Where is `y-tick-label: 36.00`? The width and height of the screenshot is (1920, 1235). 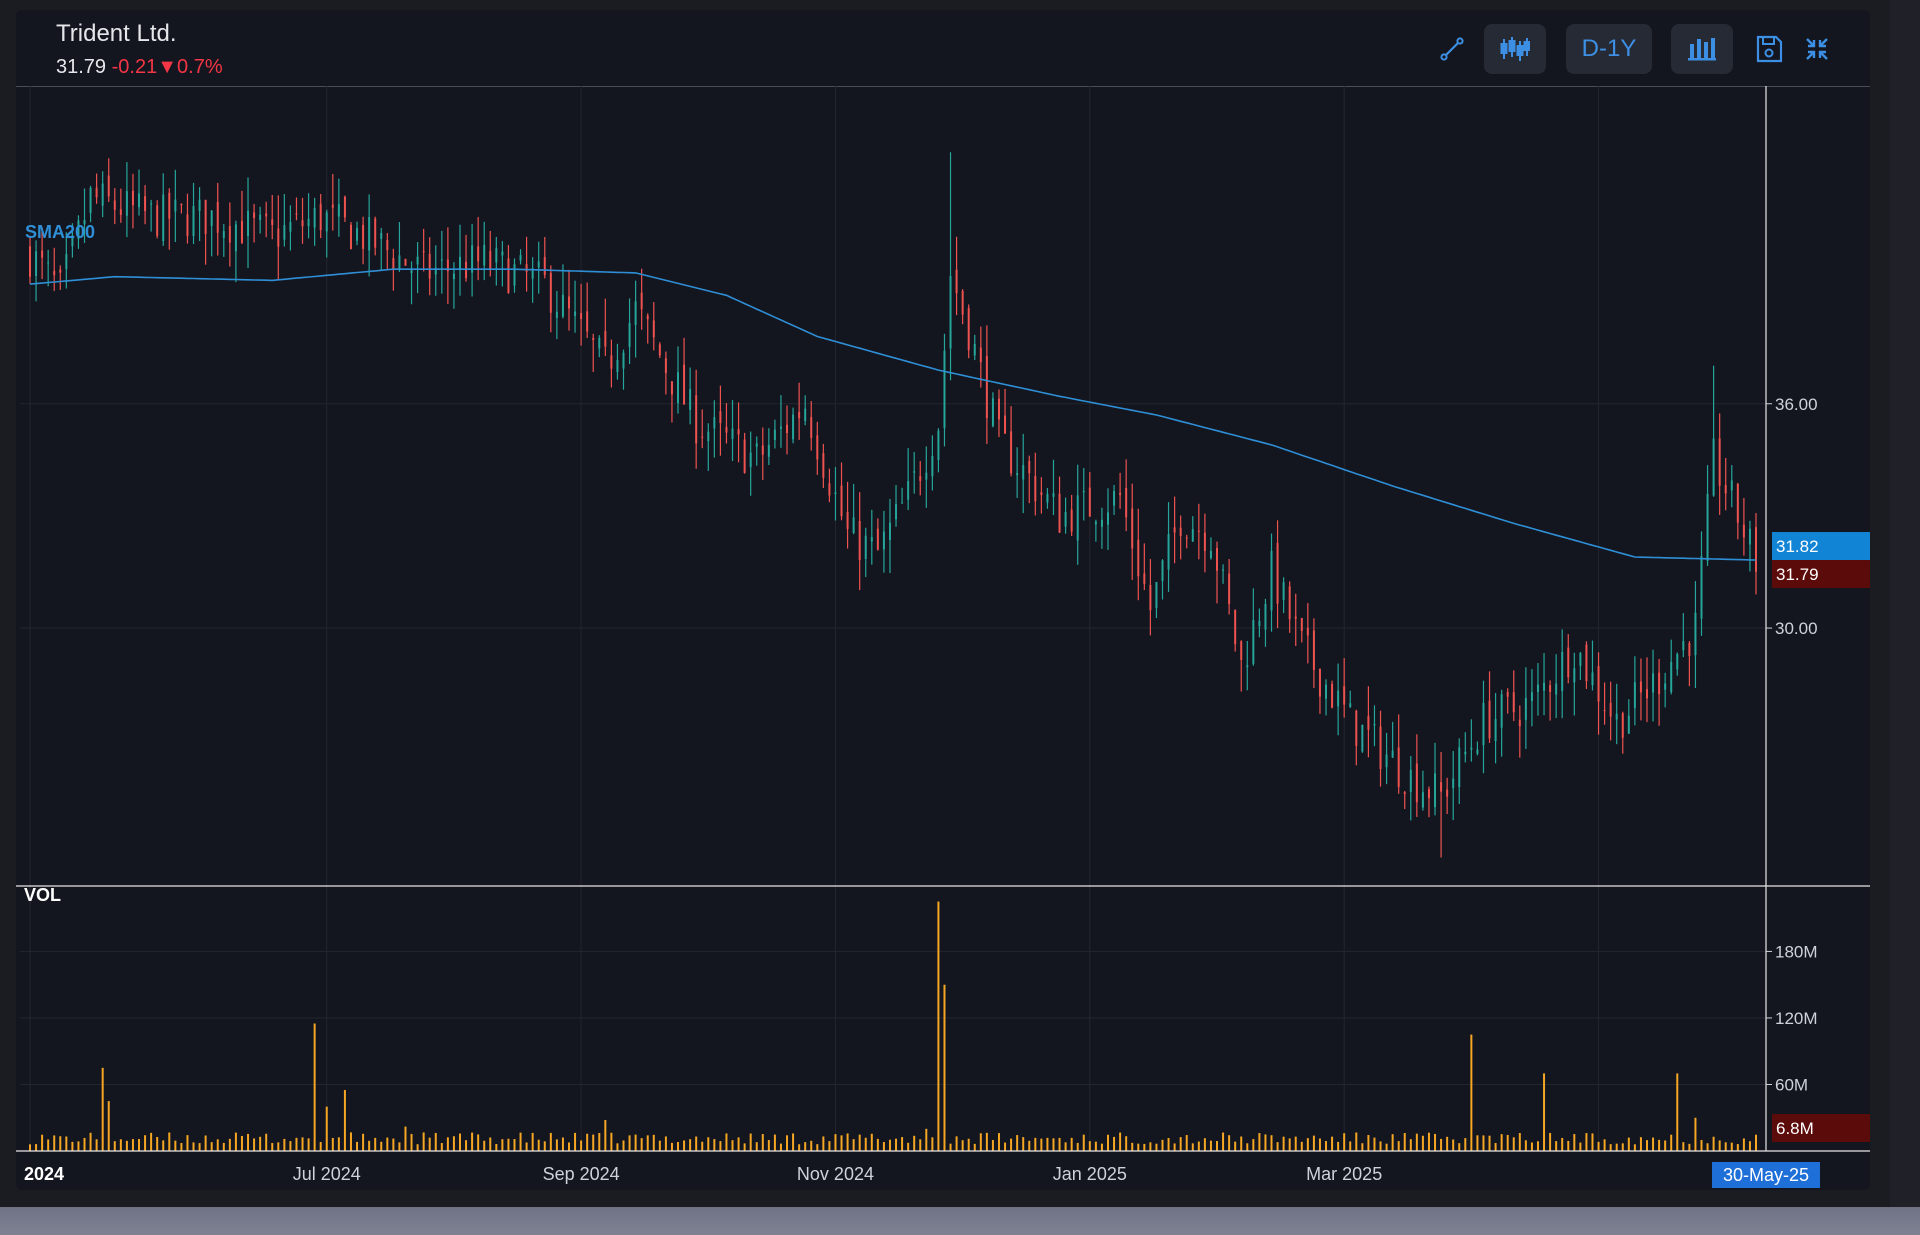 y-tick-label: 36.00 is located at coordinates (1796, 404).